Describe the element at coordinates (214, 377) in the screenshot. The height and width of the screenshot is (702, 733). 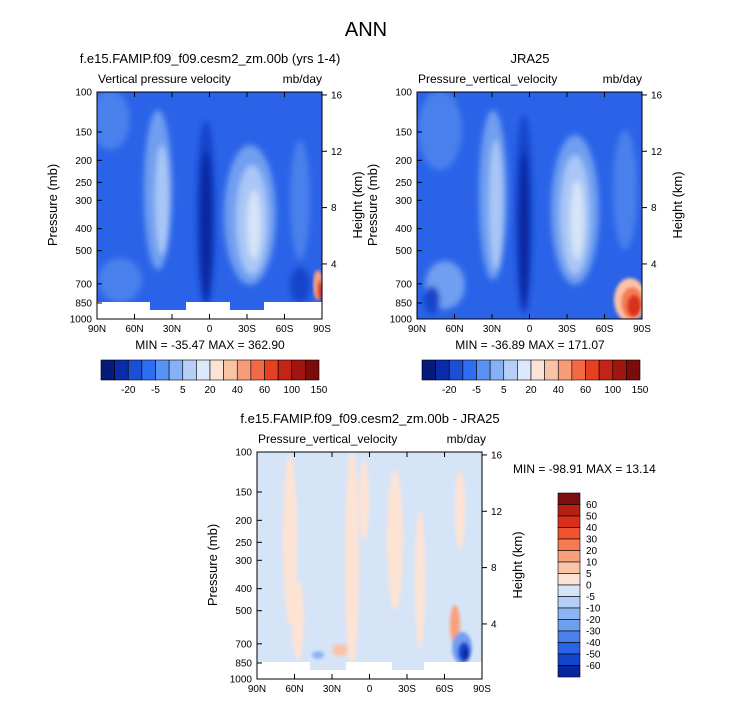
I see `colorbar-panel-1: -20 -5 5 20 40 60 100 150` at that location.